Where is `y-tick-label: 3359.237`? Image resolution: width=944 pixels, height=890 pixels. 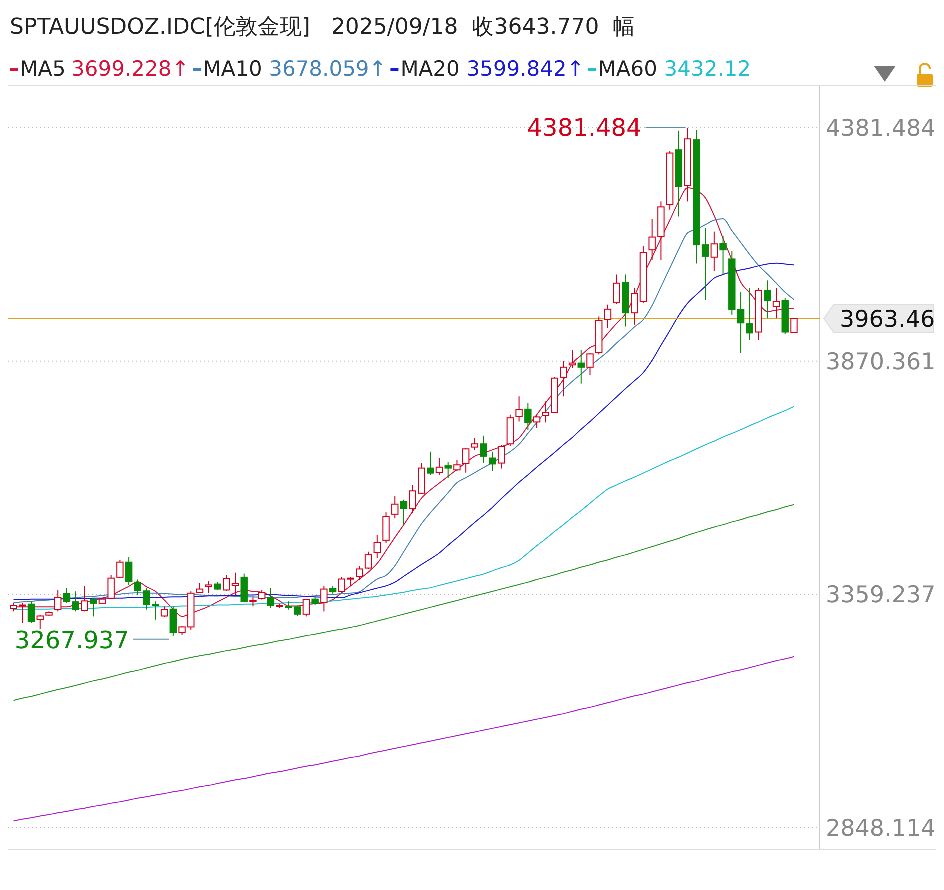
y-tick-label: 3359.237 is located at coordinates (881, 595).